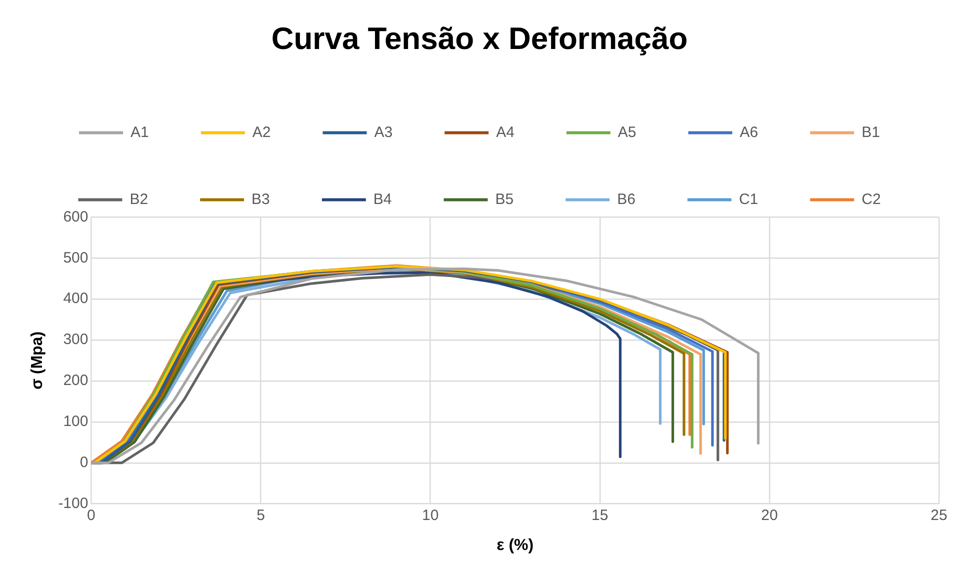  Describe the element at coordinates (627, 132) in the screenshot. I see `legend-label: A5` at that location.